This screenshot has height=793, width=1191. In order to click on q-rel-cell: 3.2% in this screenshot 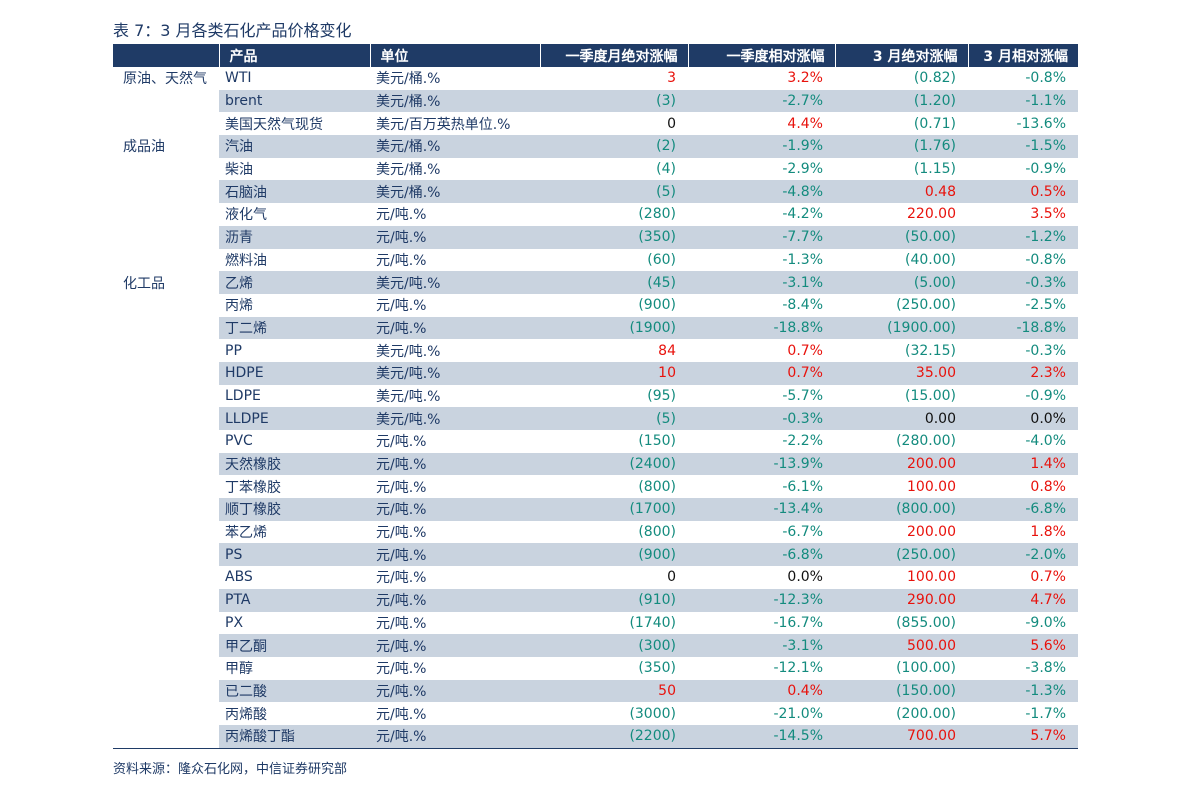, I will do `click(805, 78)`.